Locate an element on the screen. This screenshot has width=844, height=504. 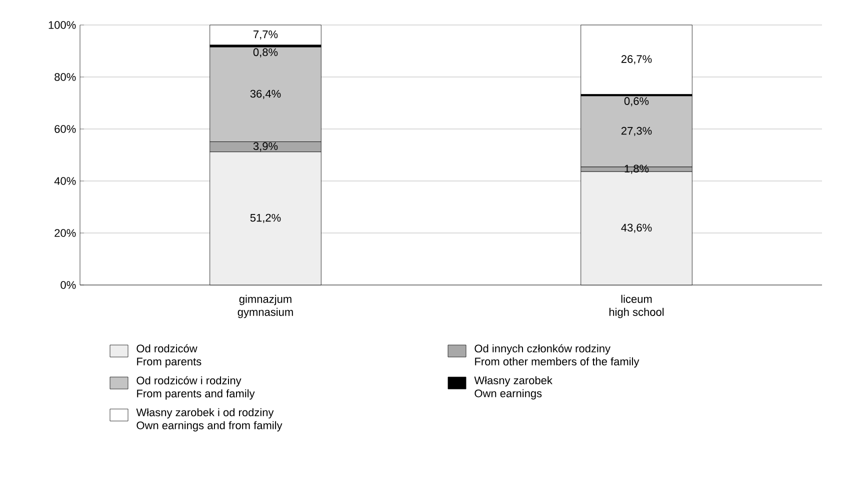
data-label: 1,8% is located at coordinates (636, 169).